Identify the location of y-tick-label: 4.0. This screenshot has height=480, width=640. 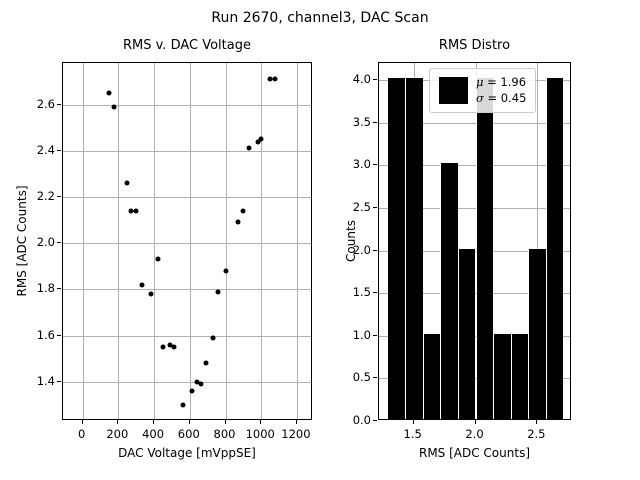
(361, 79).